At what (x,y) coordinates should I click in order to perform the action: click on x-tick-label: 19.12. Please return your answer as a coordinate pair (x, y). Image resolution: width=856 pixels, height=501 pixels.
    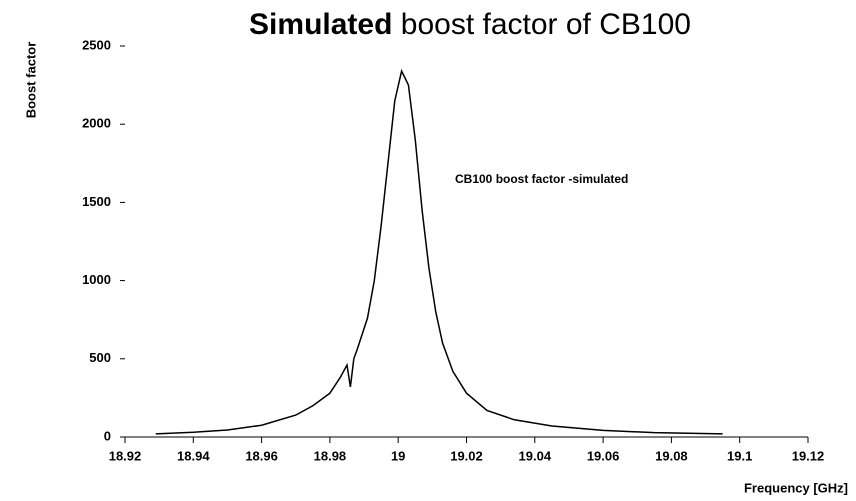
    Looking at the image, I should click on (808, 455).